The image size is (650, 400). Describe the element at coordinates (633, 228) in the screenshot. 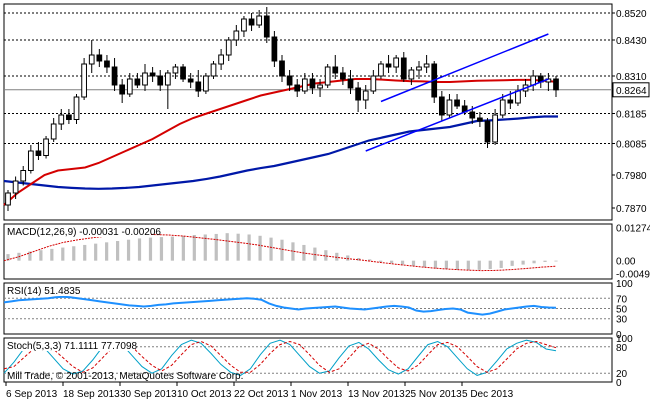

I see `macd-axis-label: 0.01274` at that location.